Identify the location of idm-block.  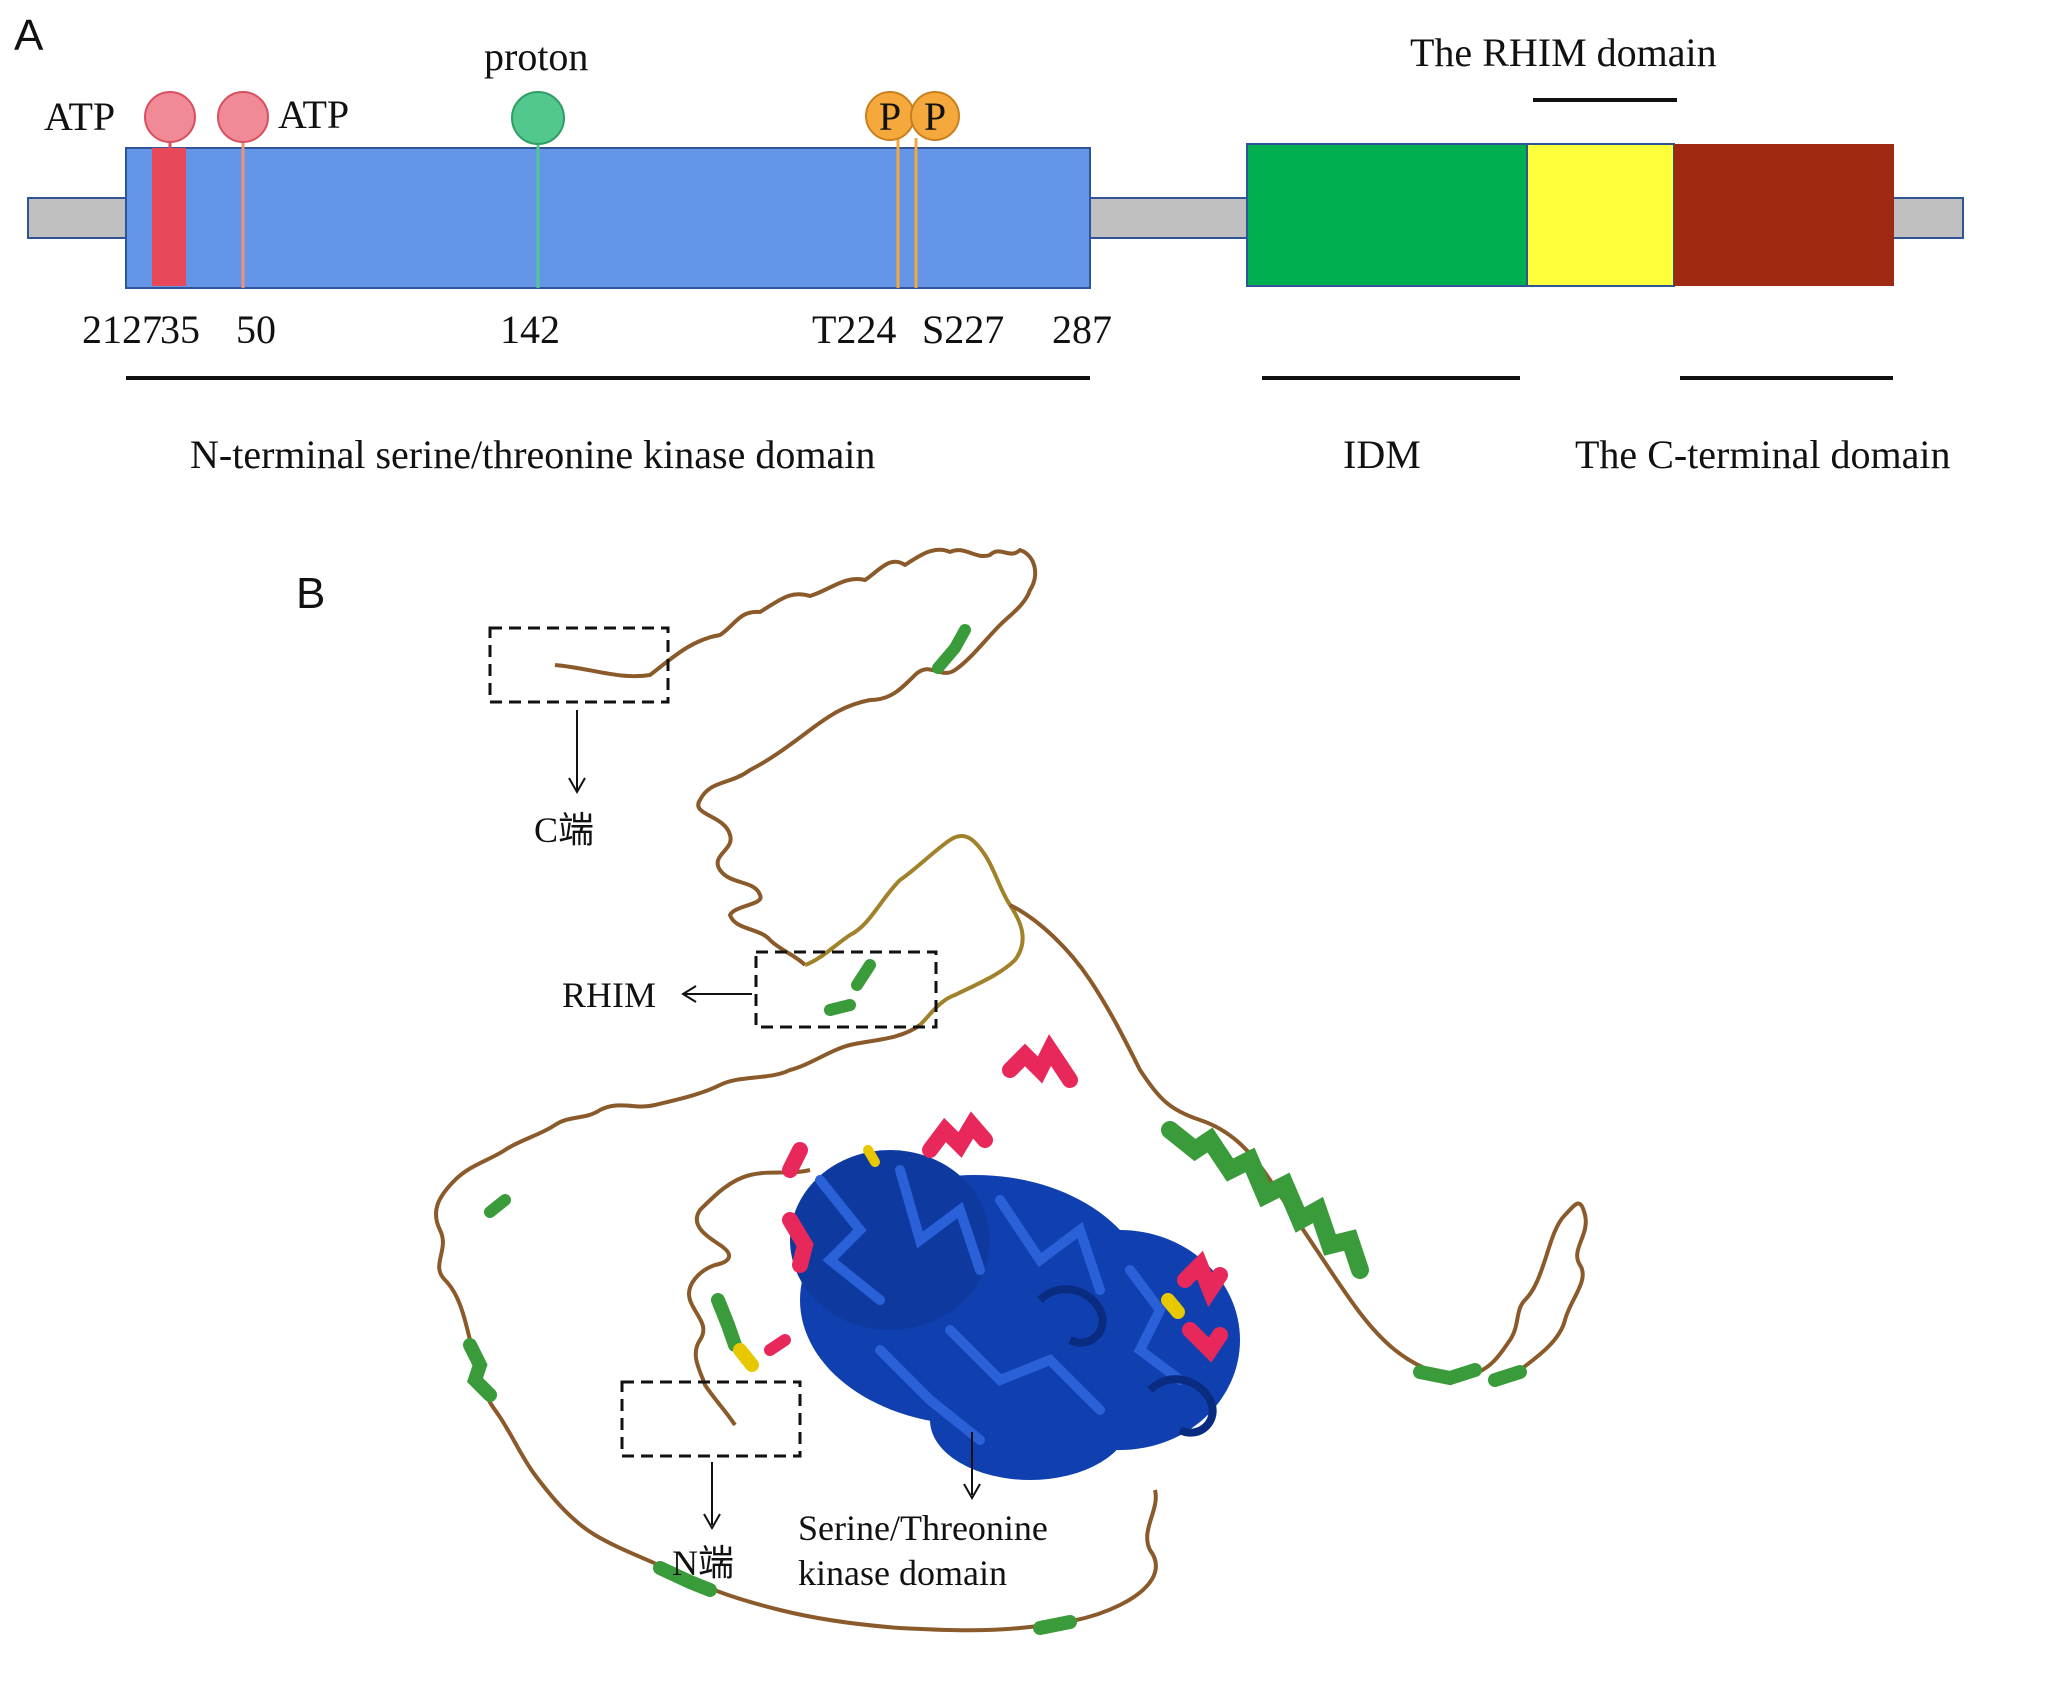
(1387, 215).